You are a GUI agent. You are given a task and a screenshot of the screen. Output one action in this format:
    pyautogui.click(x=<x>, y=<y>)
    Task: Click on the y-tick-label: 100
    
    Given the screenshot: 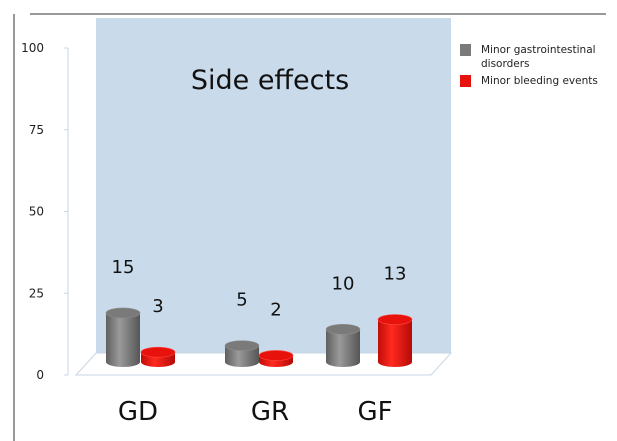 What is the action you would take?
    pyautogui.click(x=32, y=48)
    